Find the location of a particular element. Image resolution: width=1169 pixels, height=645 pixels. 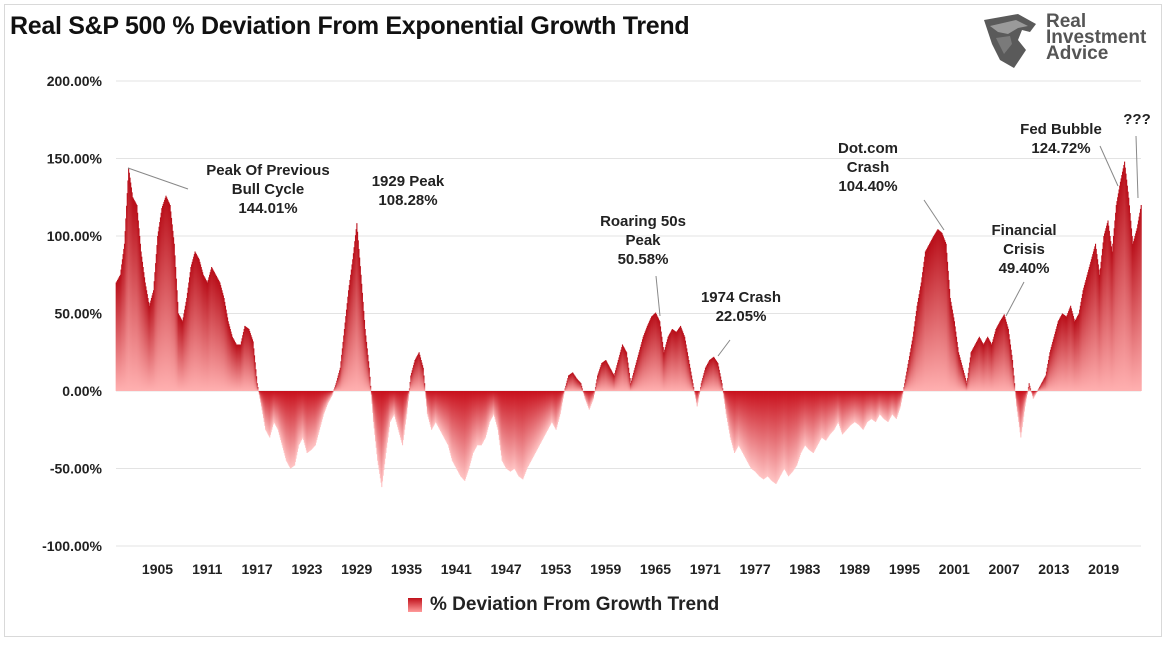

x-tick-label: 2019 is located at coordinates (1103, 569).